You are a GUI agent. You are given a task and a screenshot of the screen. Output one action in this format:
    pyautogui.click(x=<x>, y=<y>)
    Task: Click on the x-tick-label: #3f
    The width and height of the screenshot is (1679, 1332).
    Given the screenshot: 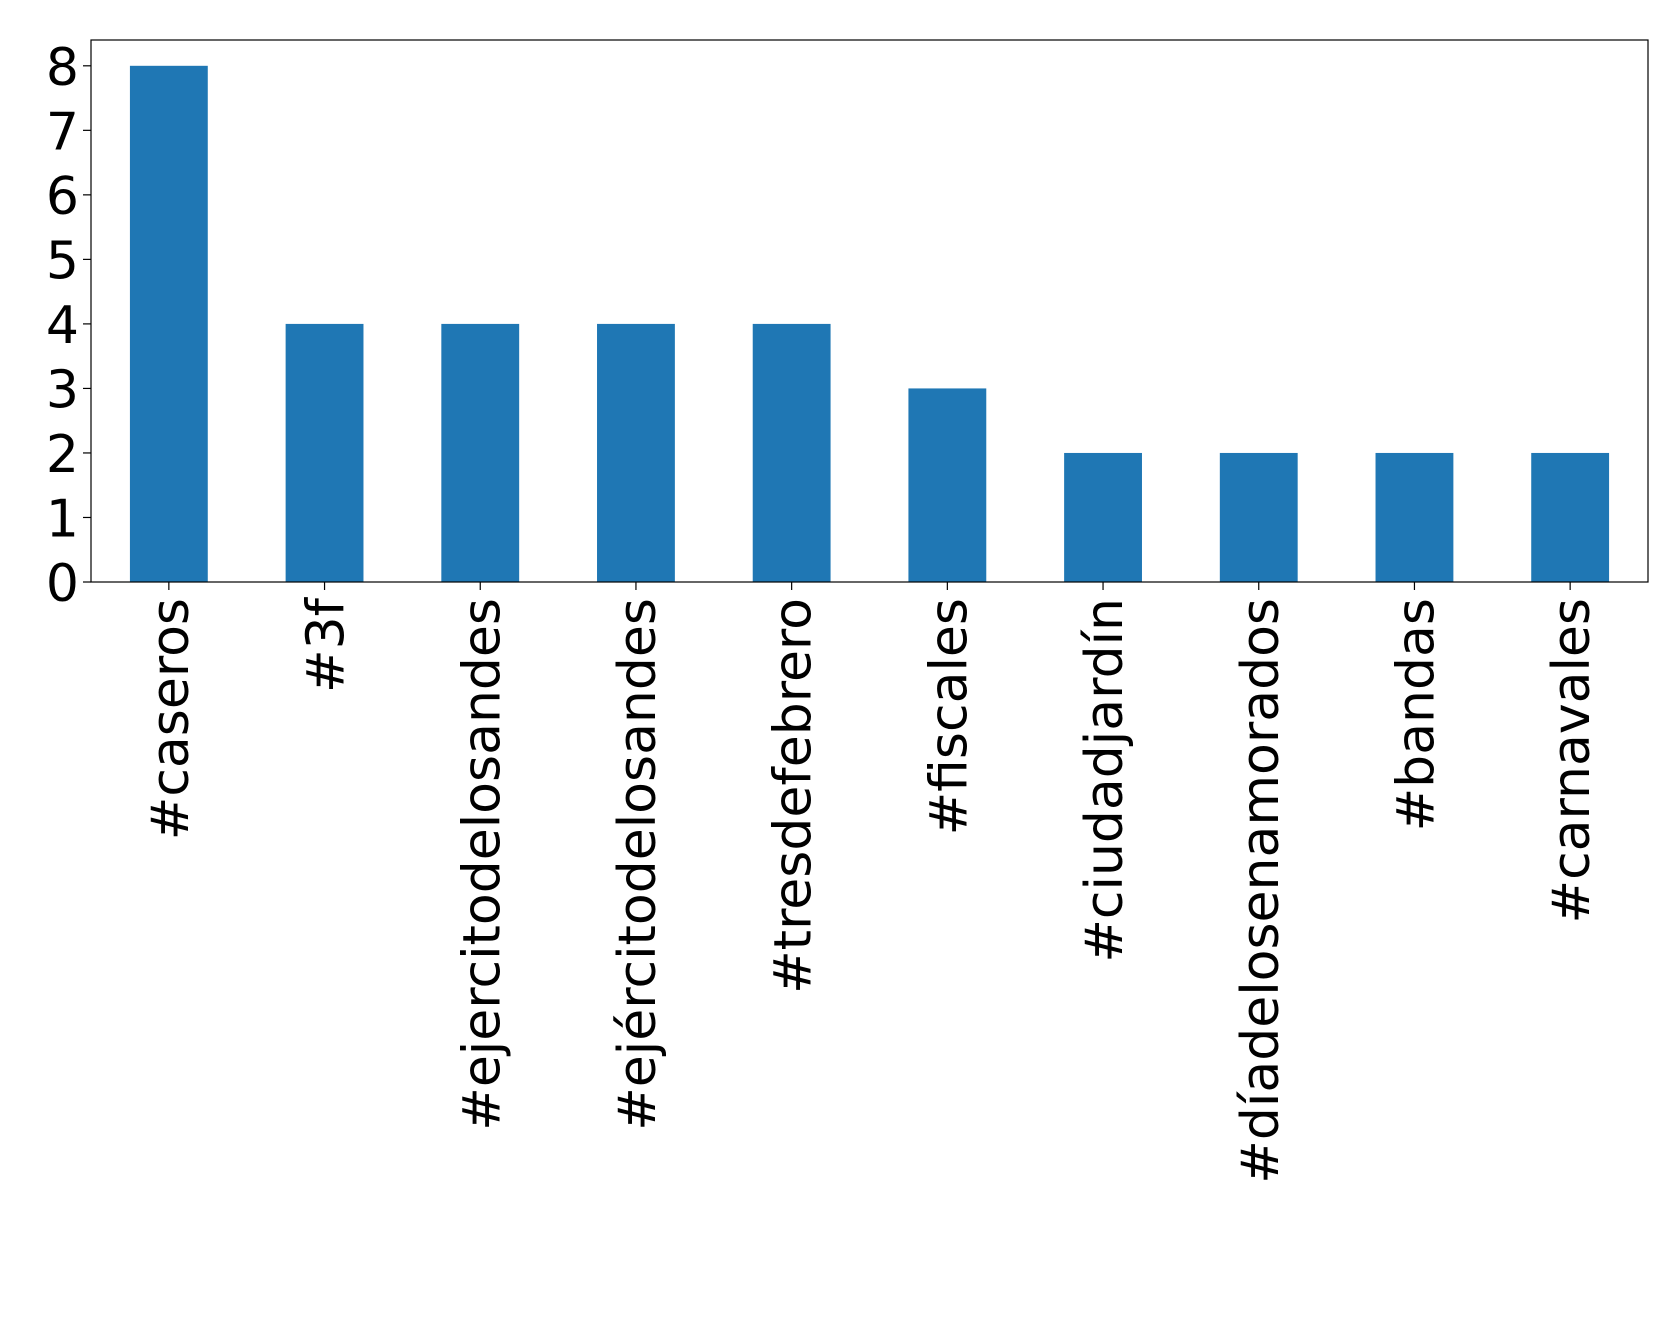 What is the action you would take?
    pyautogui.click(x=327, y=644)
    